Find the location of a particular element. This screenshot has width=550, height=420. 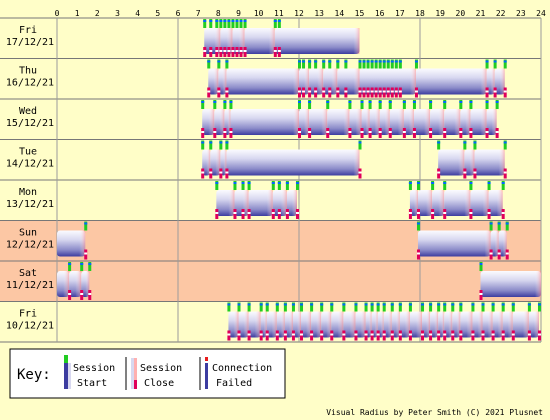

hour-tick-label: 0 is located at coordinates (57, 13).